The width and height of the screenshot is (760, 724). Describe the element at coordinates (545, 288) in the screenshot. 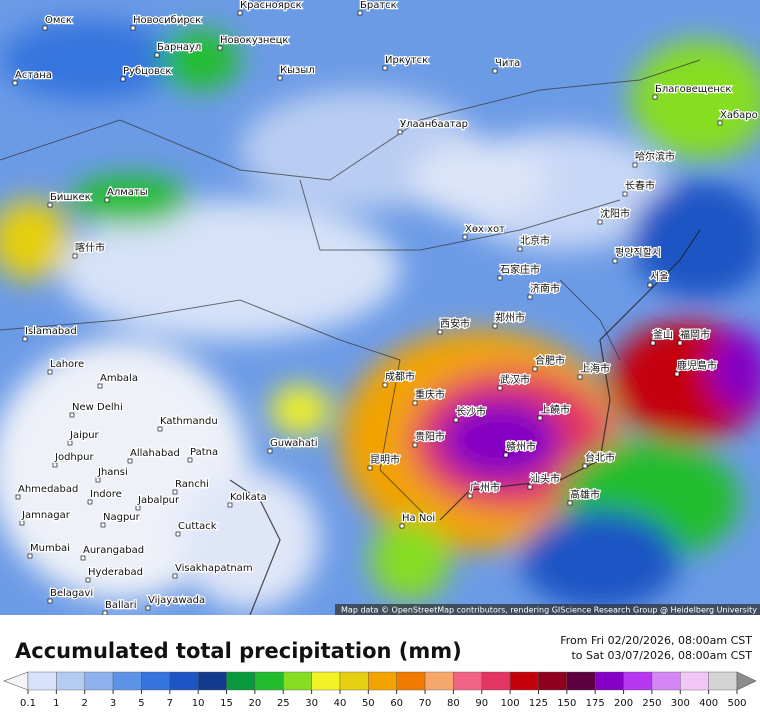

I see `place-label: 济南市` at that location.